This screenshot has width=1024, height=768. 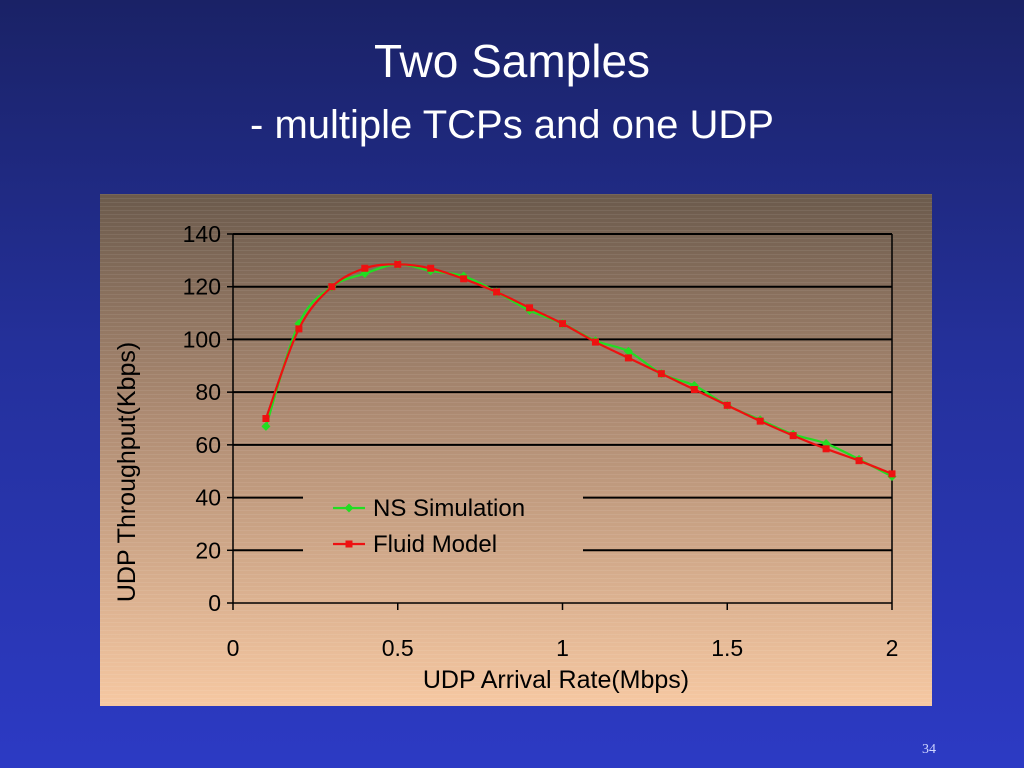 I want to click on x-axis-title: UDP Arrival Rate(Mbps), so click(x=556, y=680).